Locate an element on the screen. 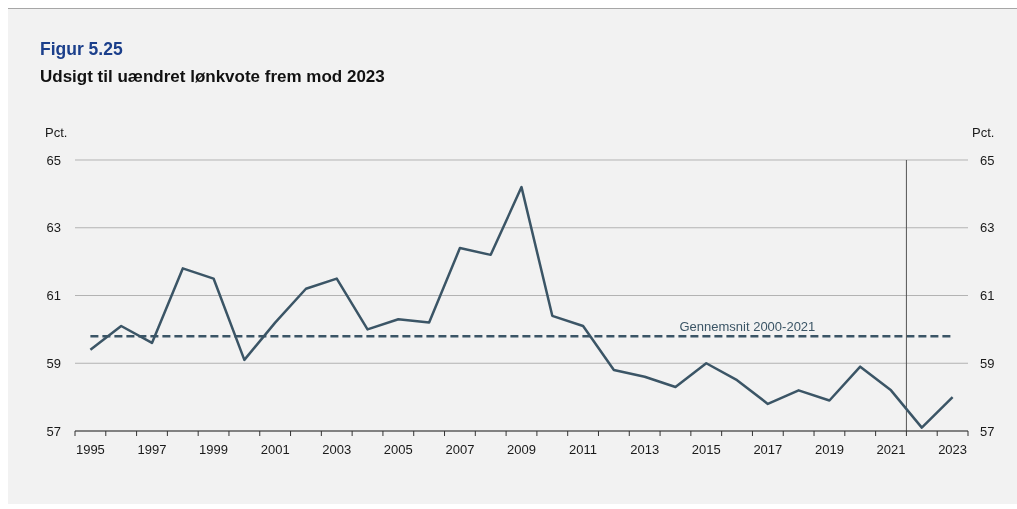  y-tick-label: 57 is located at coordinates (53, 431).